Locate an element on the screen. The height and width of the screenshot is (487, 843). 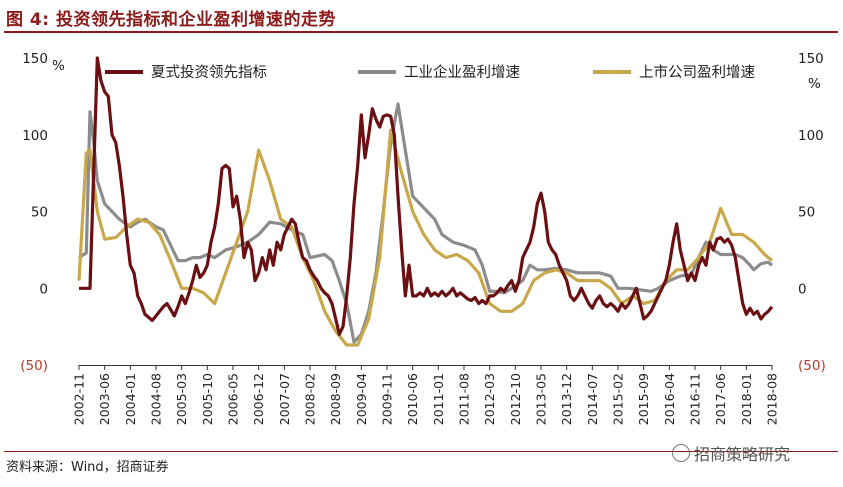
x-tick-label-22: 2015-09 is located at coordinates (643, 399).